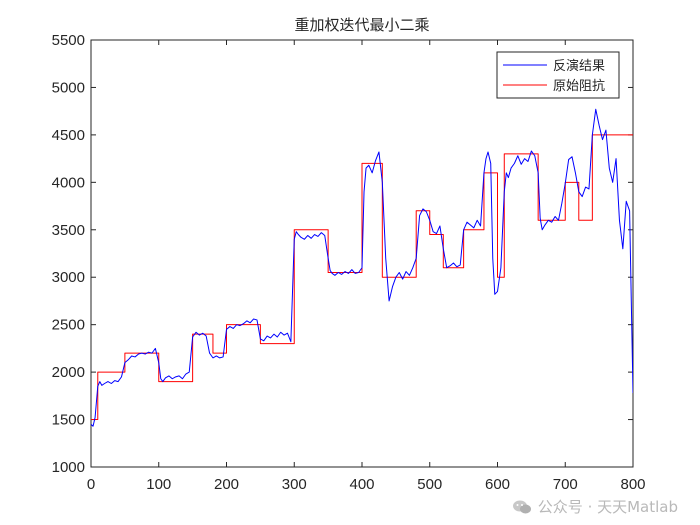 The image size is (700, 525). I want to click on x-tick-label: 600, so click(497, 484).